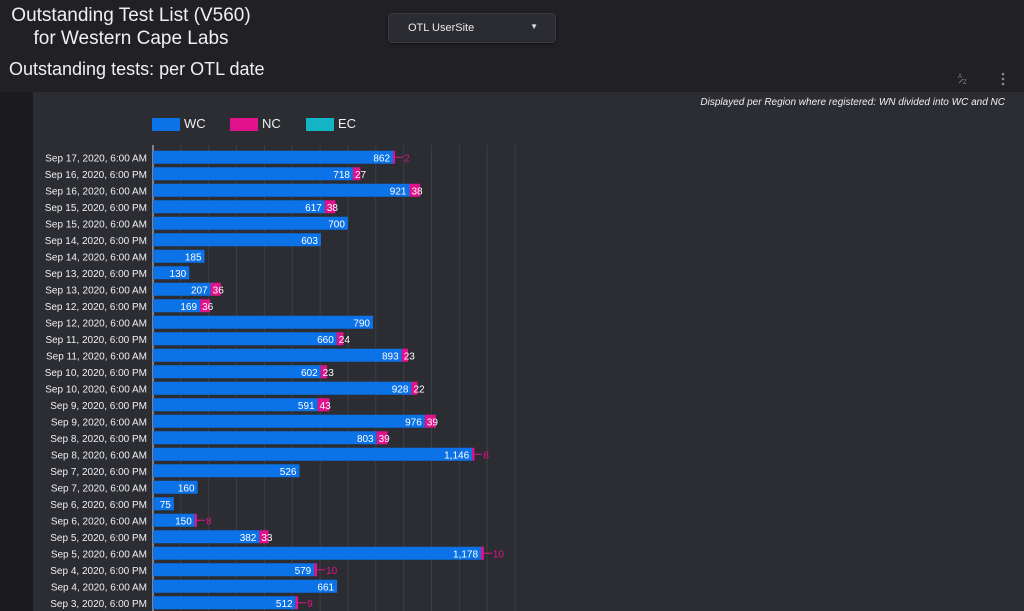 The height and width of the screenshot is (611, 1024). Describe the element at coordinates (332, 571) in the screenshot. I see `data-label-nc: 10` at that location.